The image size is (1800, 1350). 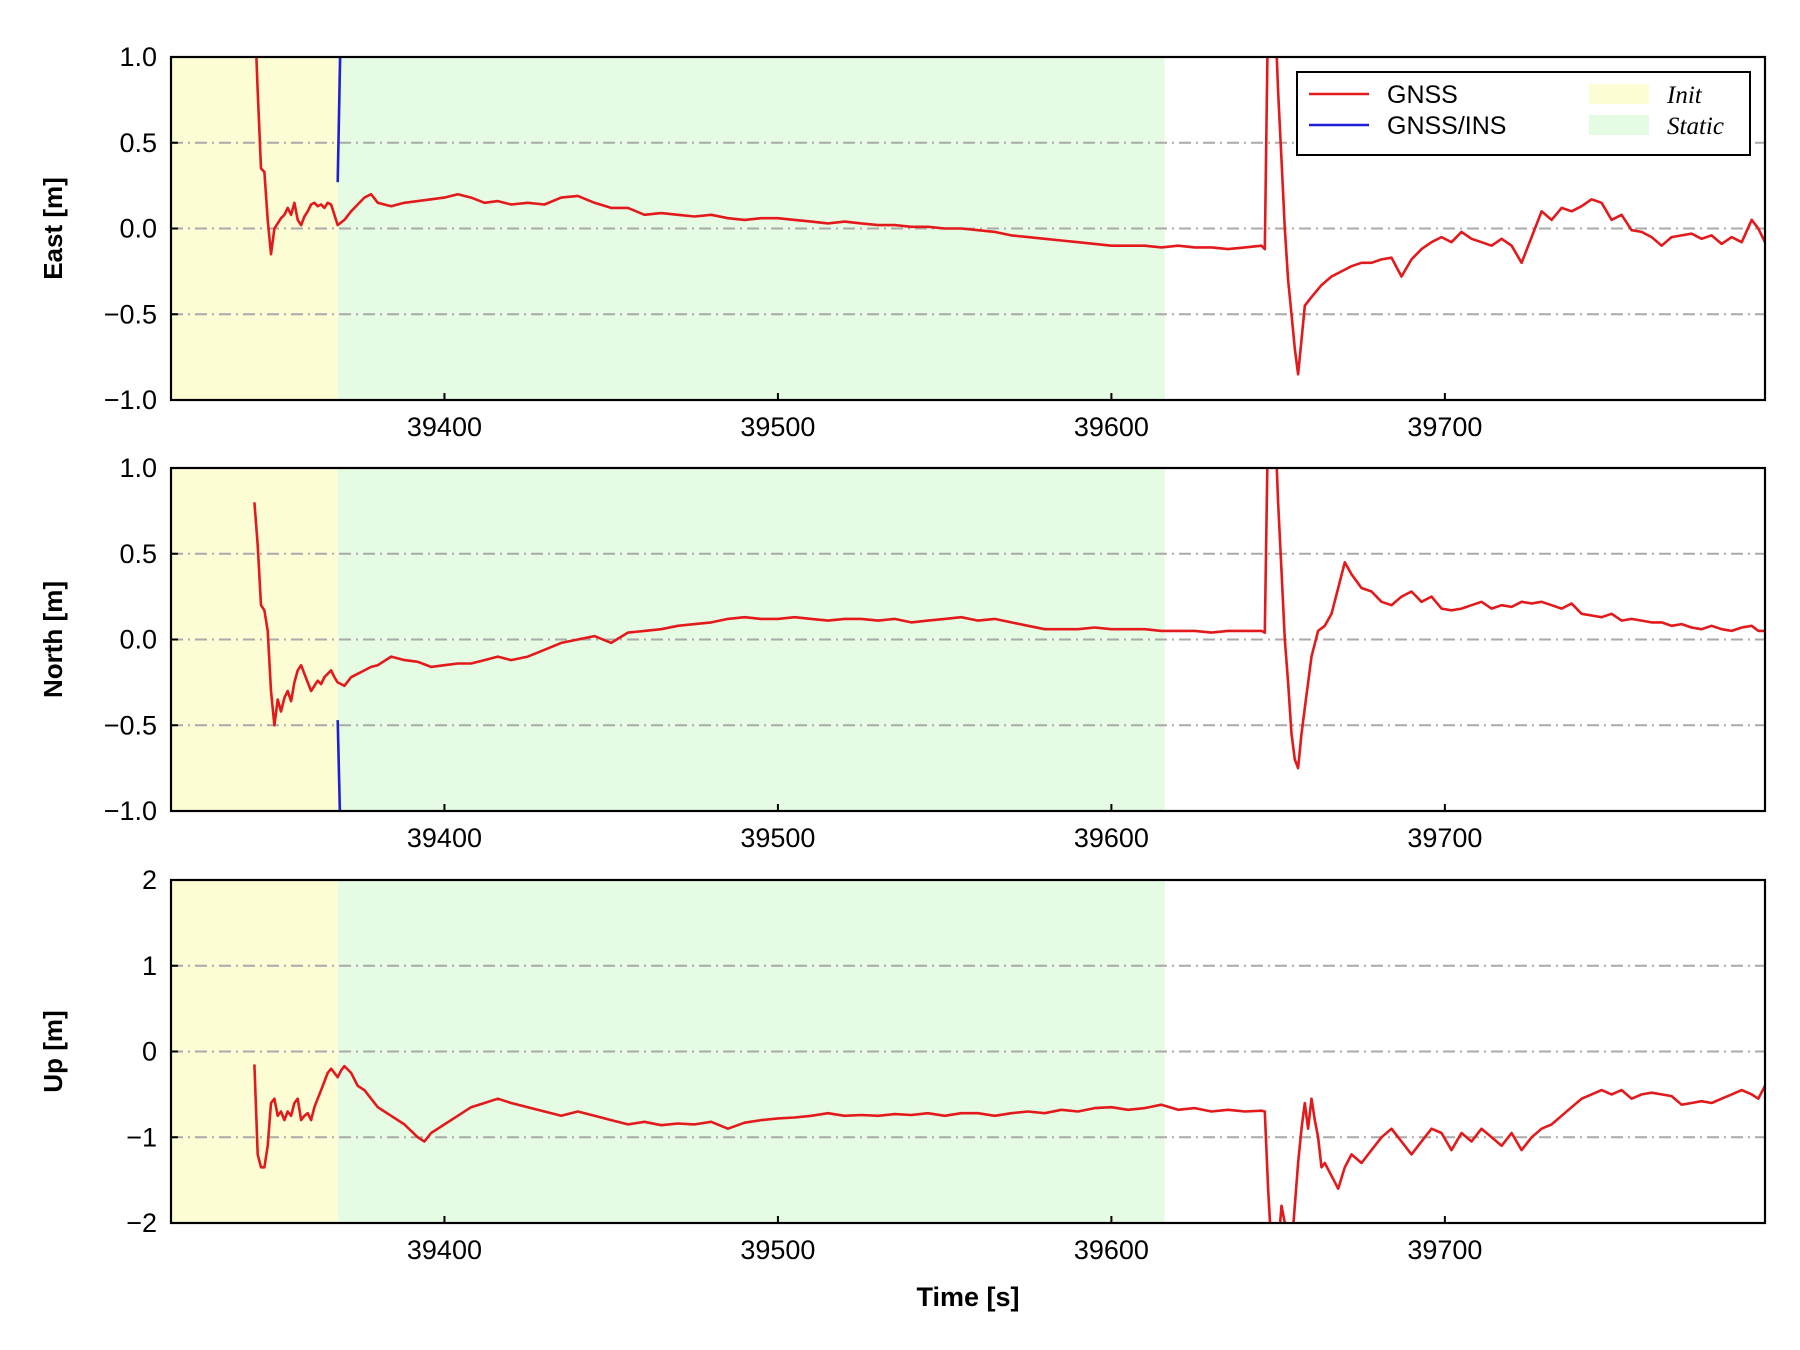 What do you see at coordinates (1422, 95) in the screenshot?
I see `legend-label: GNSS` at bounding box center [1422, 95].